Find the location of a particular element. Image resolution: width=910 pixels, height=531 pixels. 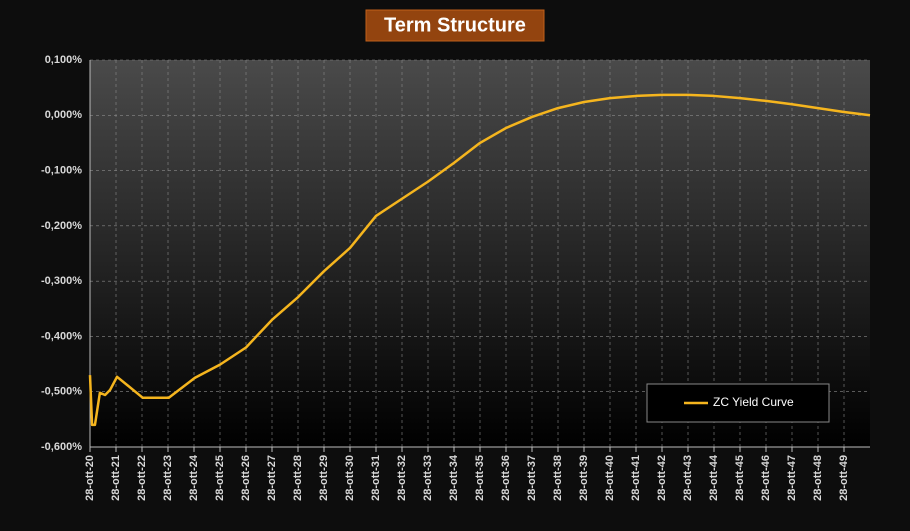

x-tick-label: 28-ott-45 is located at coordinates (740, 478).